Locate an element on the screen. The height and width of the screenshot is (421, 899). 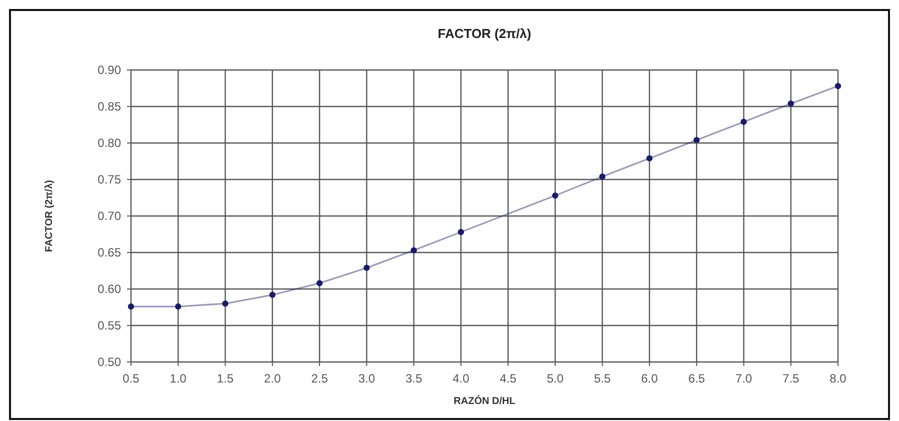
y-axis-title: FACTOR (2π/λ) is located at coordinates (49, 216).